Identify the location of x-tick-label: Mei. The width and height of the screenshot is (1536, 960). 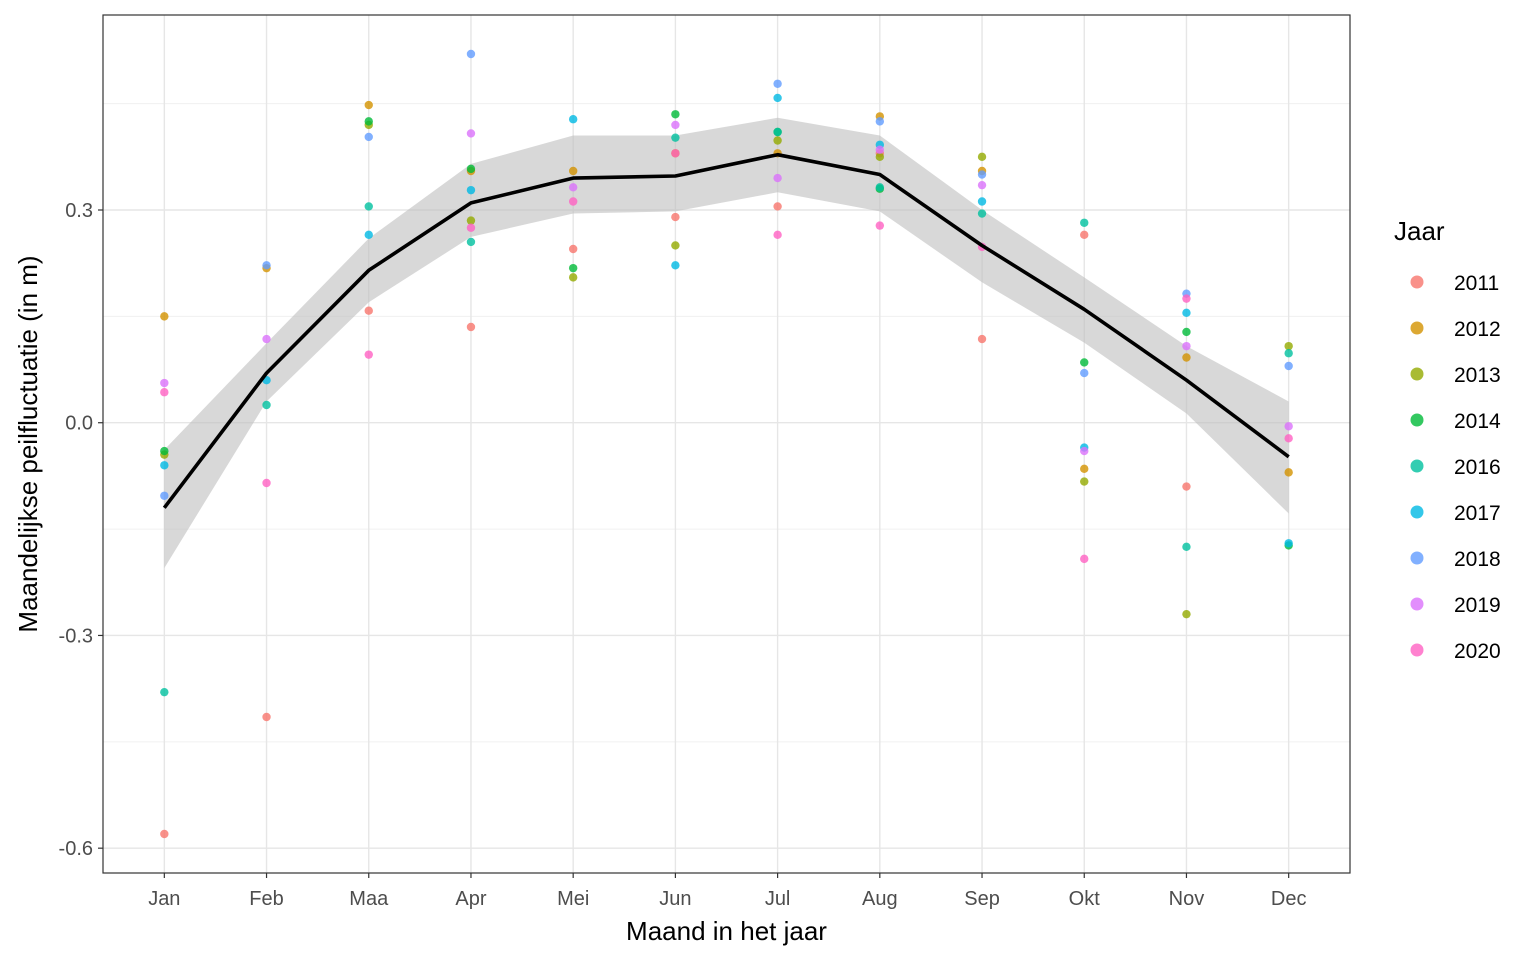
(573, 899).